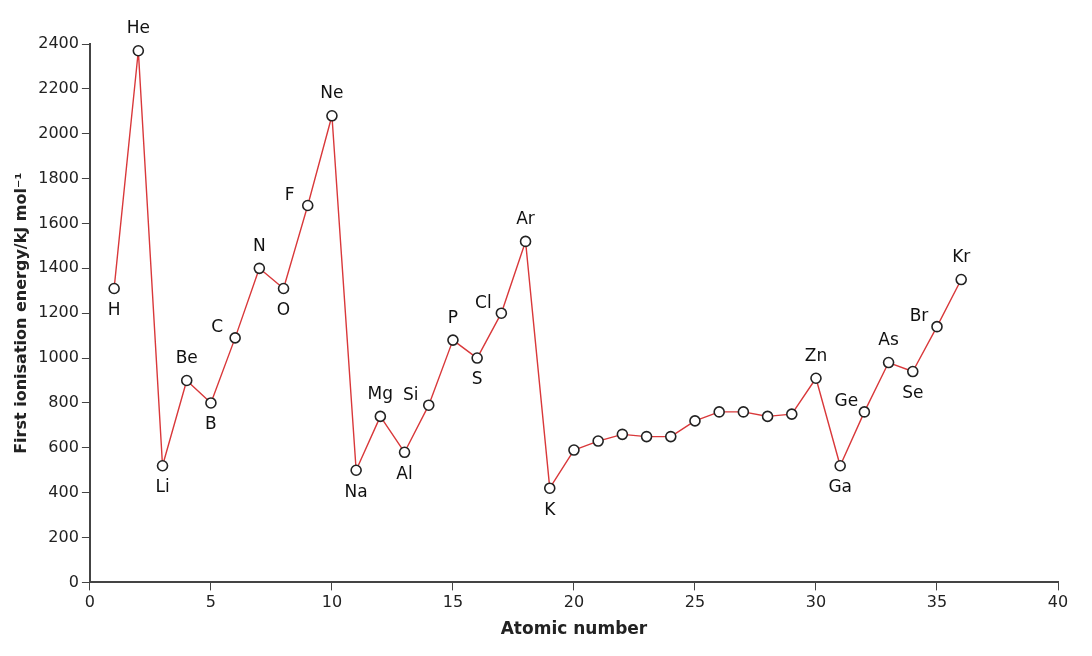  What do you see at coordinates (211, 423) in the screenshot?
I see `annotation: B` at bounding box center [211, 423].